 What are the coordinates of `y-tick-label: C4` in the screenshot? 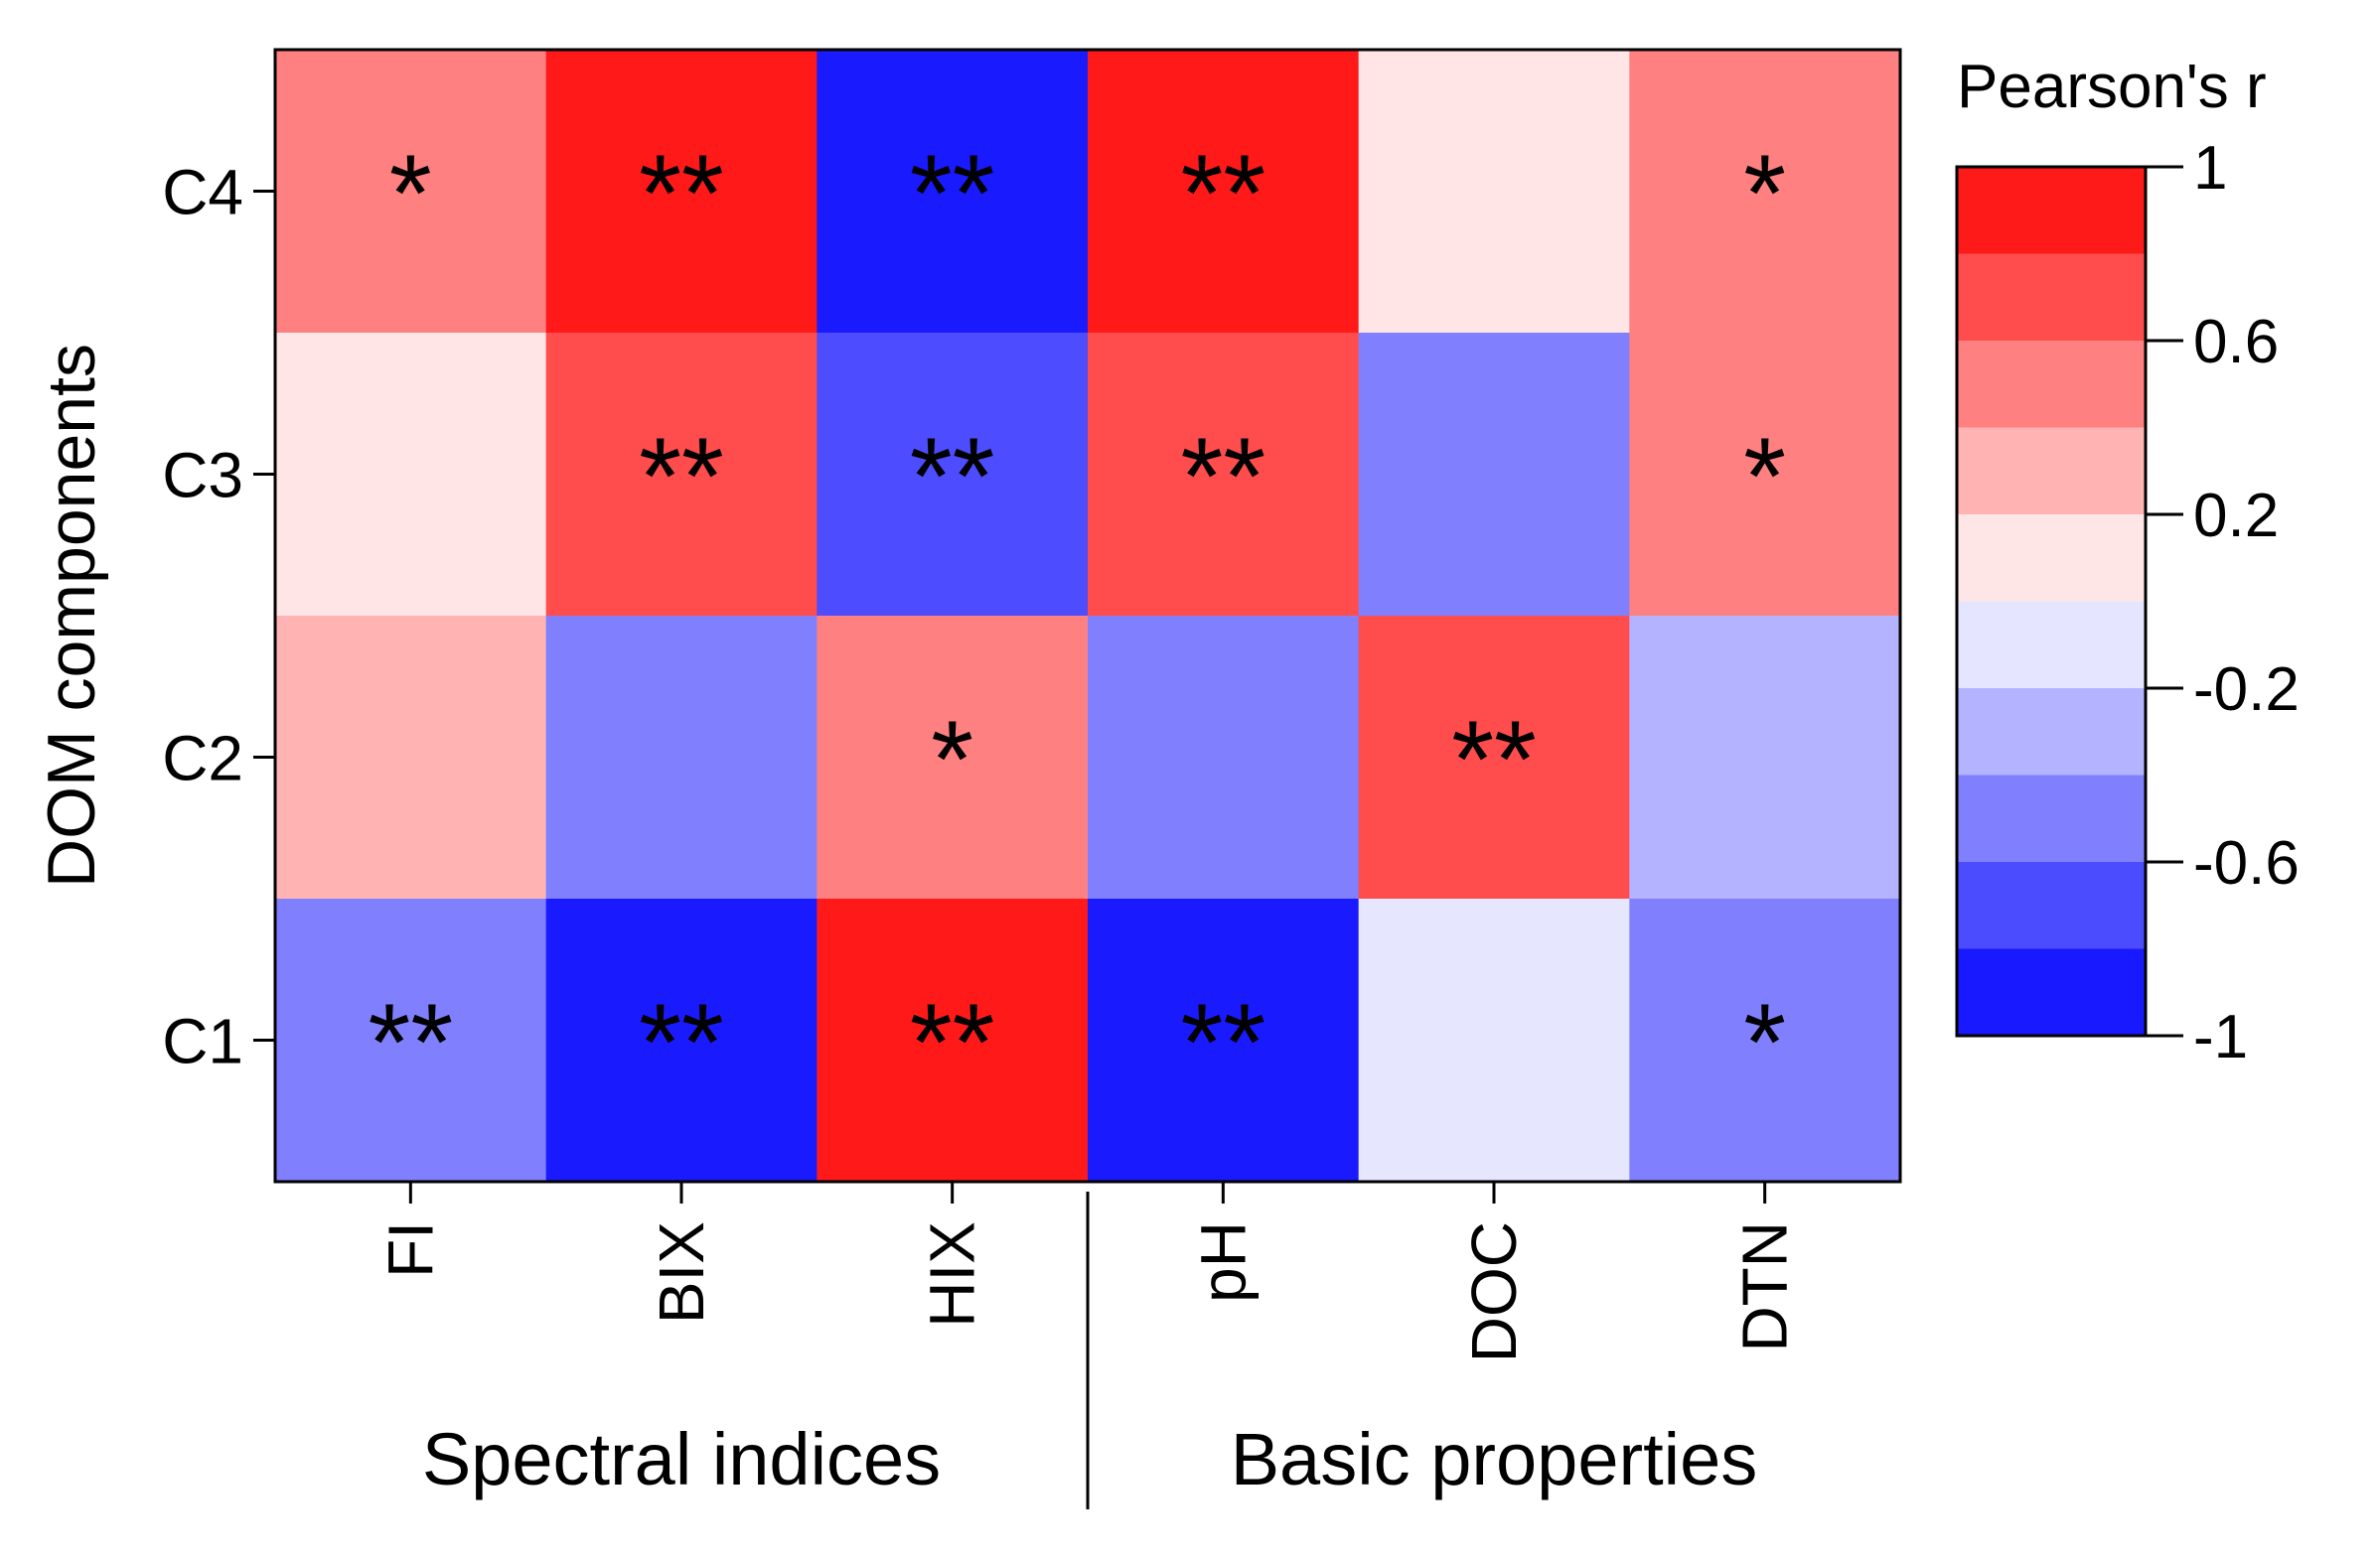 It's located at (202, 192).